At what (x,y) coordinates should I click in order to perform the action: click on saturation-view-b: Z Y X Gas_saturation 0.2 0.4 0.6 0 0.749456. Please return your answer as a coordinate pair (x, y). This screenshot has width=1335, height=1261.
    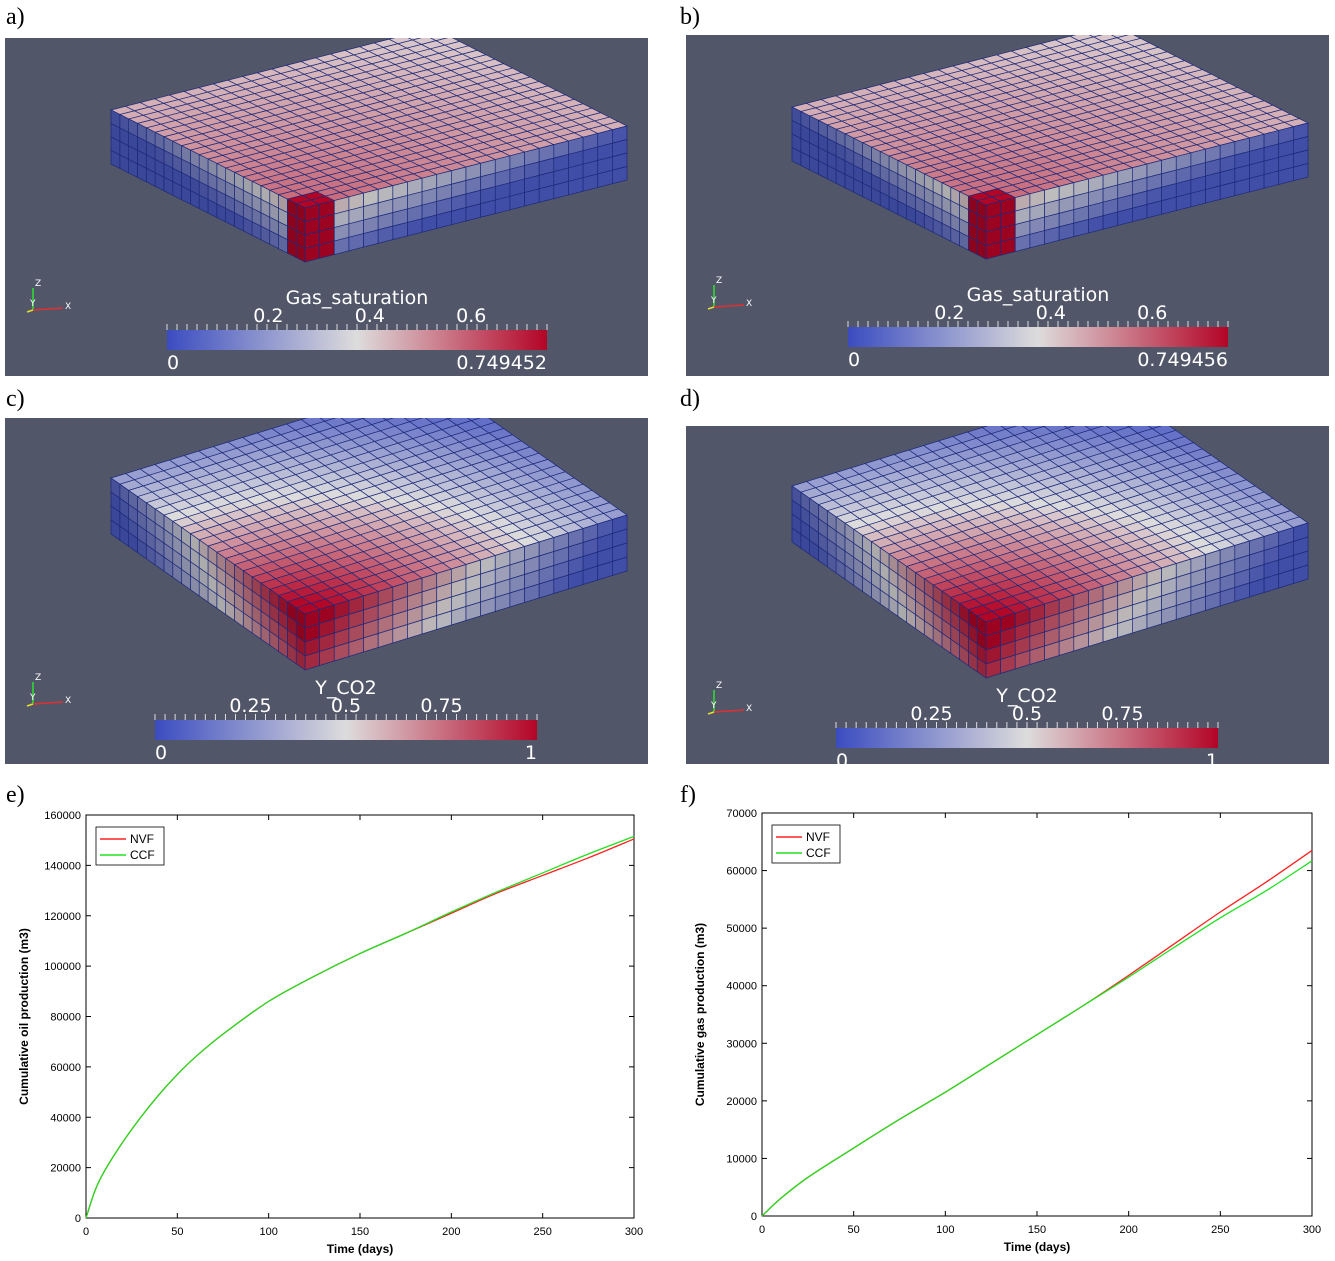
    Looking at the image, I should click on (1007, 205).